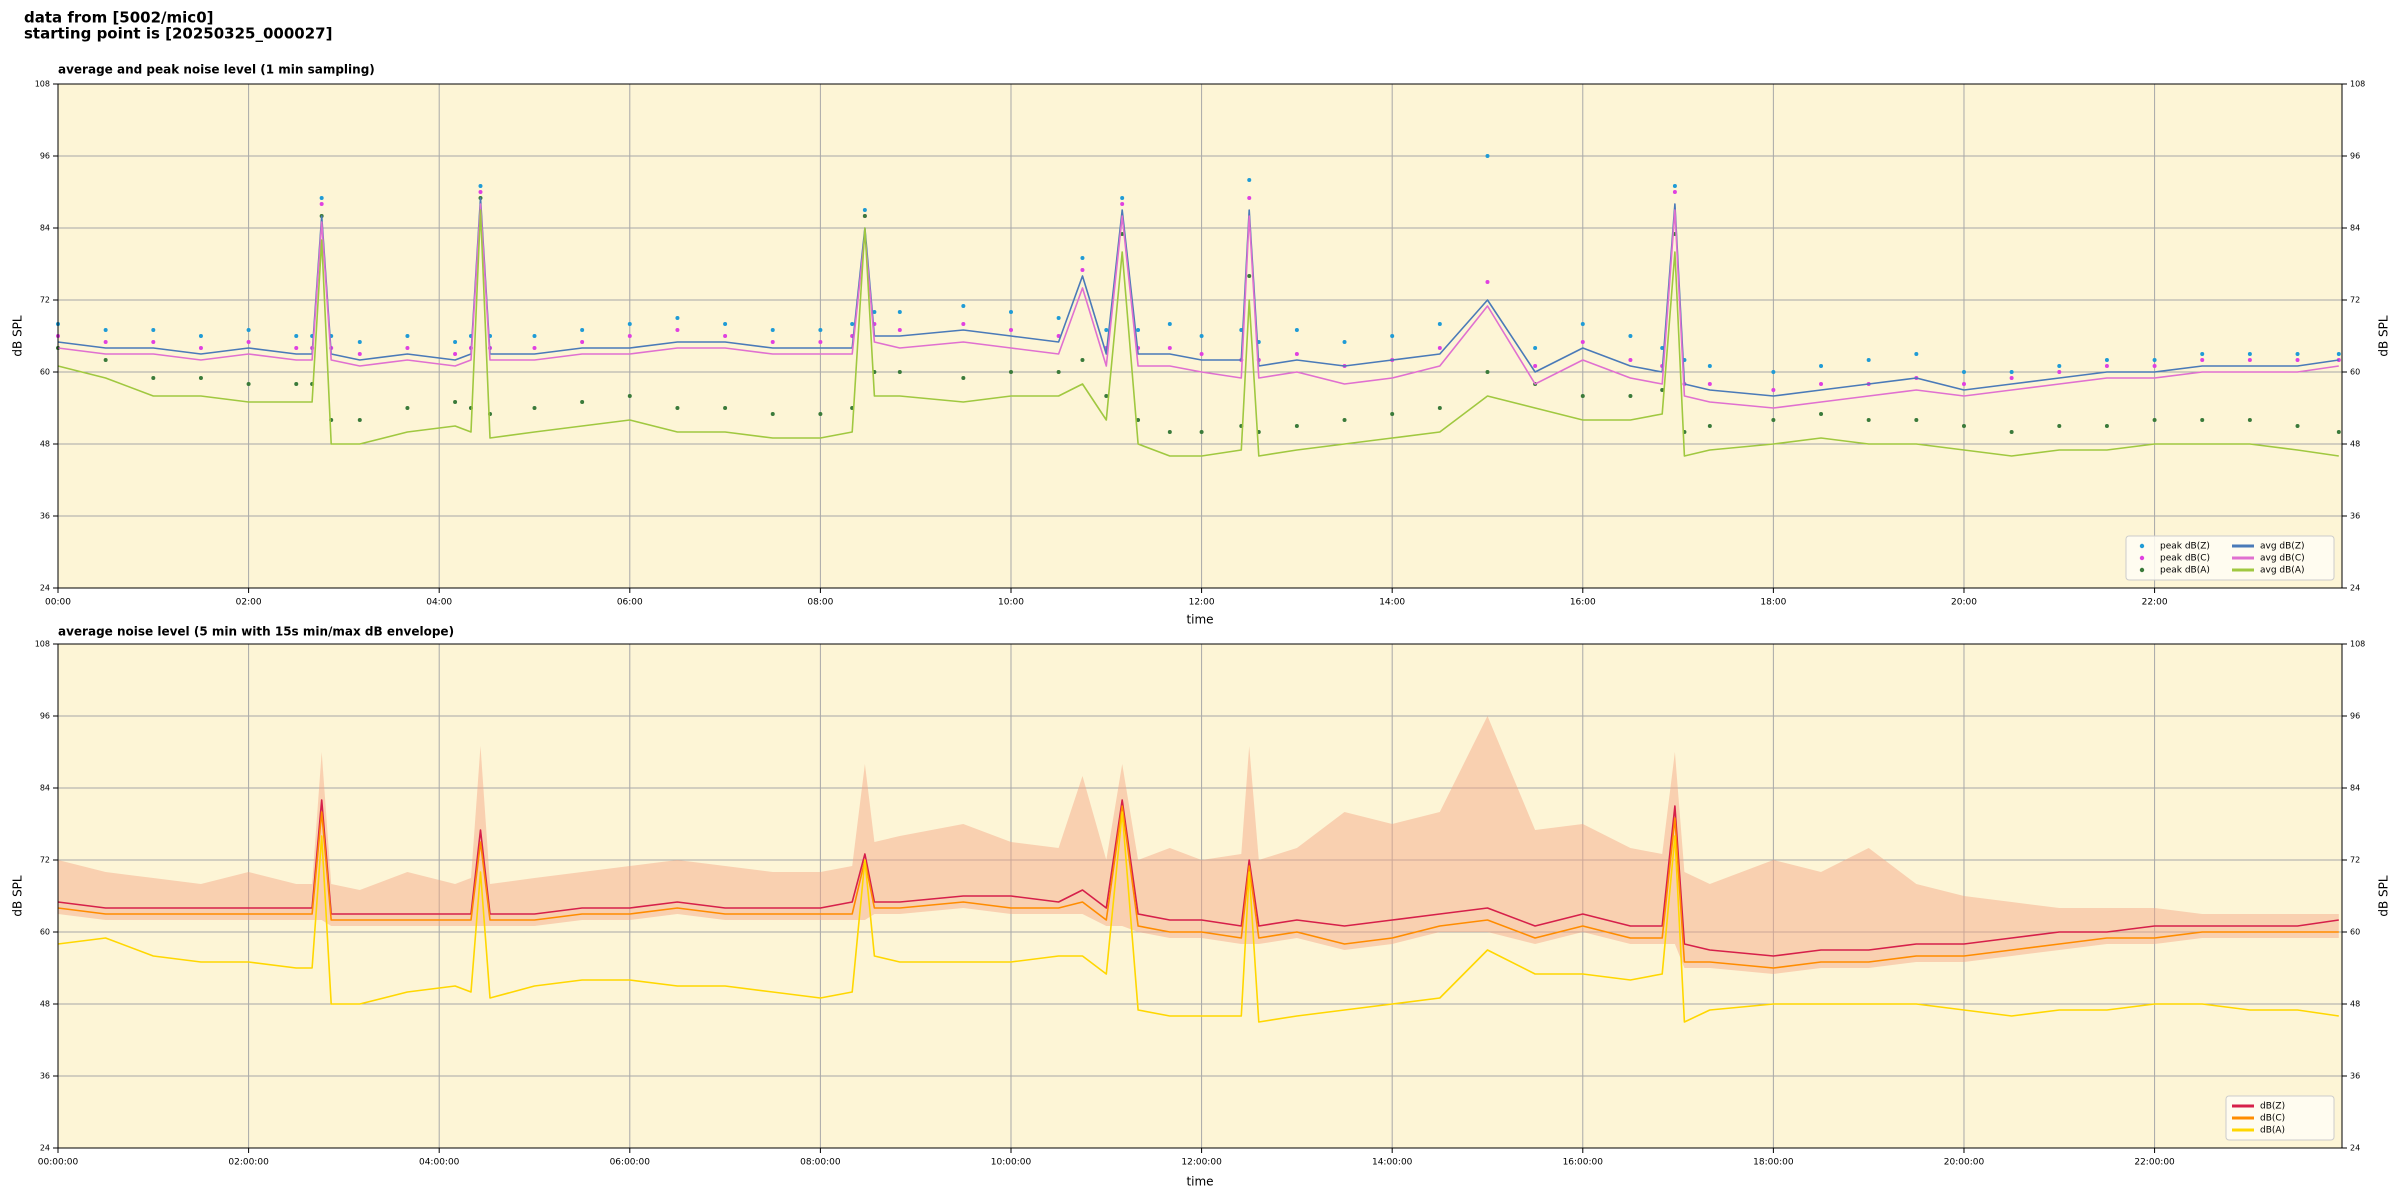 The image size is (2400, 1200). I want to click on header-line: data from [5002/mic0], so click(119, 18).